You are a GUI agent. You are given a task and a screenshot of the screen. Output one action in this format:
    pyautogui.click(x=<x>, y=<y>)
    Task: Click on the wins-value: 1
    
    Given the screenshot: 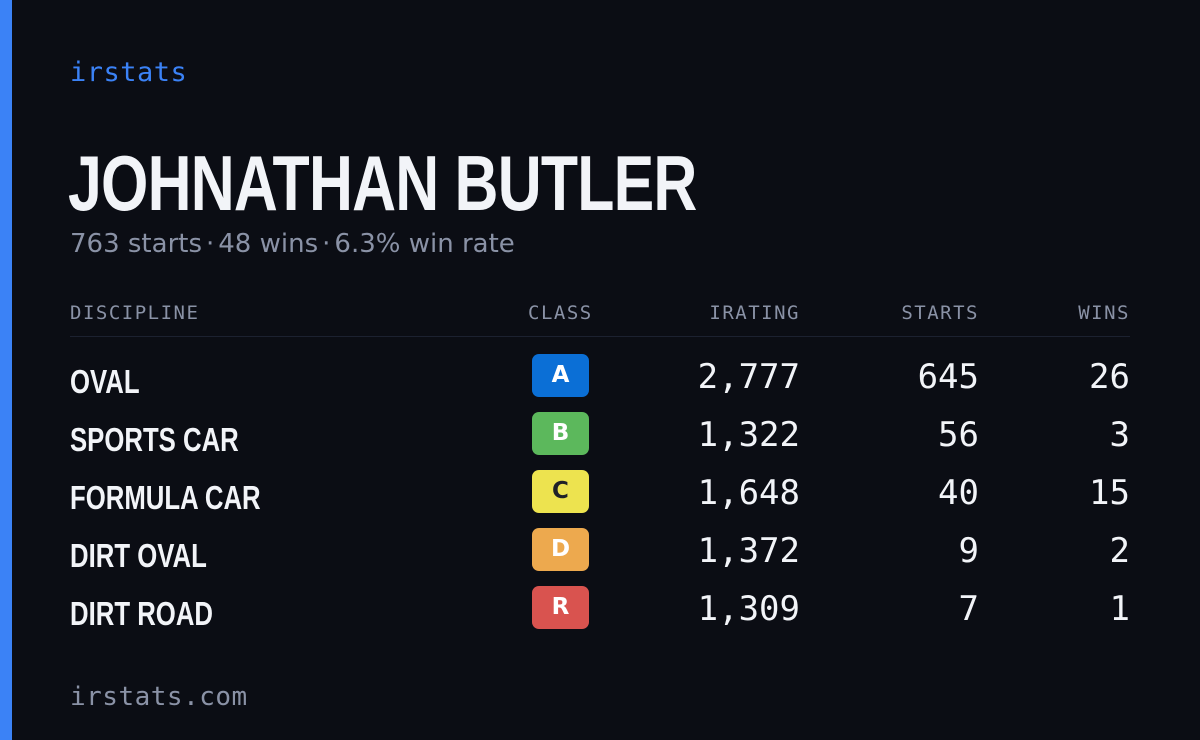 What is the action you would take?
    pyautogui.click(x=1119, y=609)
    